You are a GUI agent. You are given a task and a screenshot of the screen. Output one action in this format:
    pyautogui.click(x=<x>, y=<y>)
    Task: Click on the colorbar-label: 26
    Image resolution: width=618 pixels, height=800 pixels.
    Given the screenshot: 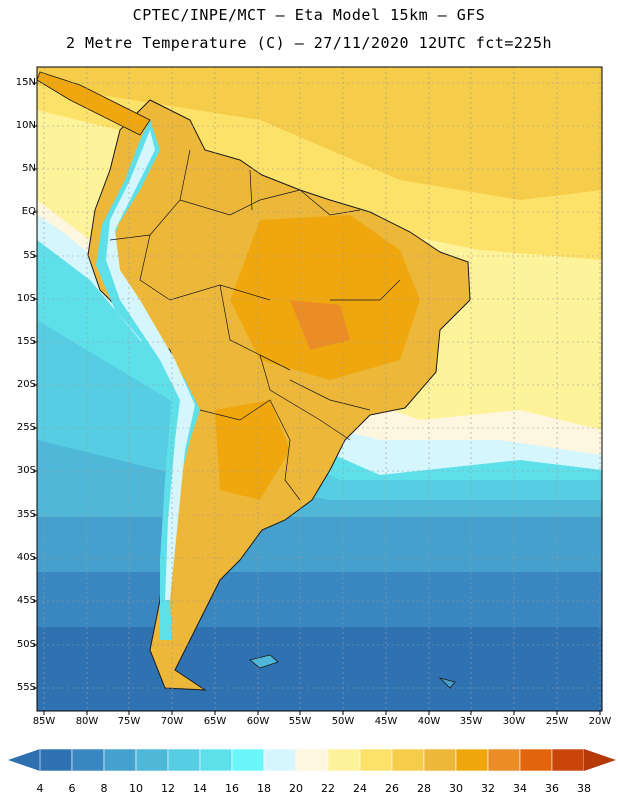 What is the action you would take?
    pyautogui.click(x=392, y=788)
    